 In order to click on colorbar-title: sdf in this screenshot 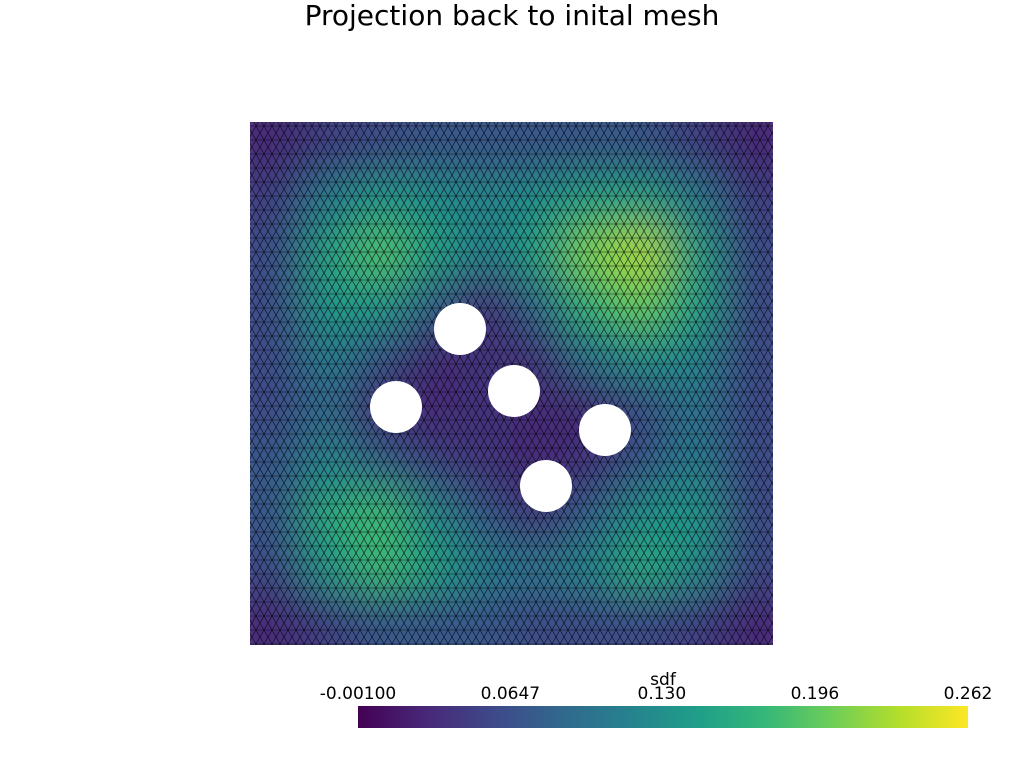, I will do `click(663, 680)`.